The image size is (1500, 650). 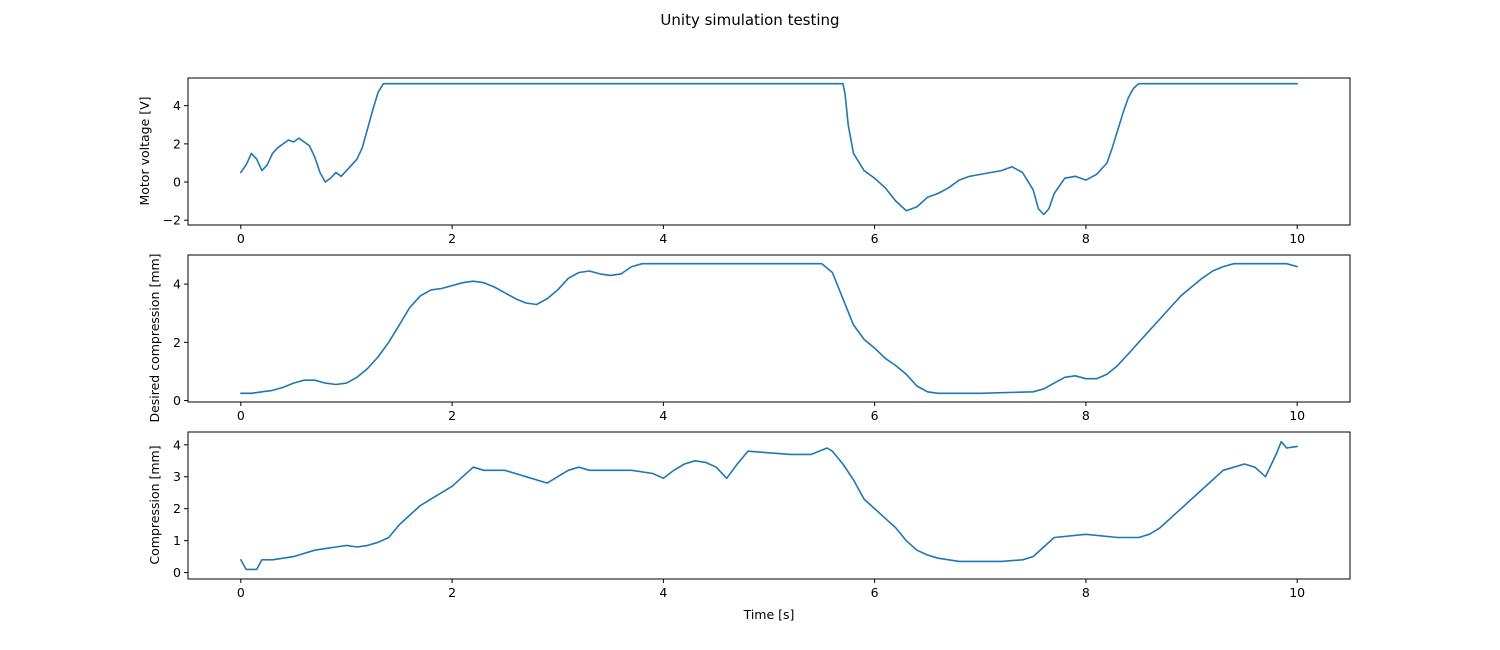 I want to click on x-ticks-motor-voltage: 0 2 4 6 8 10, so click(x=771, y=235).